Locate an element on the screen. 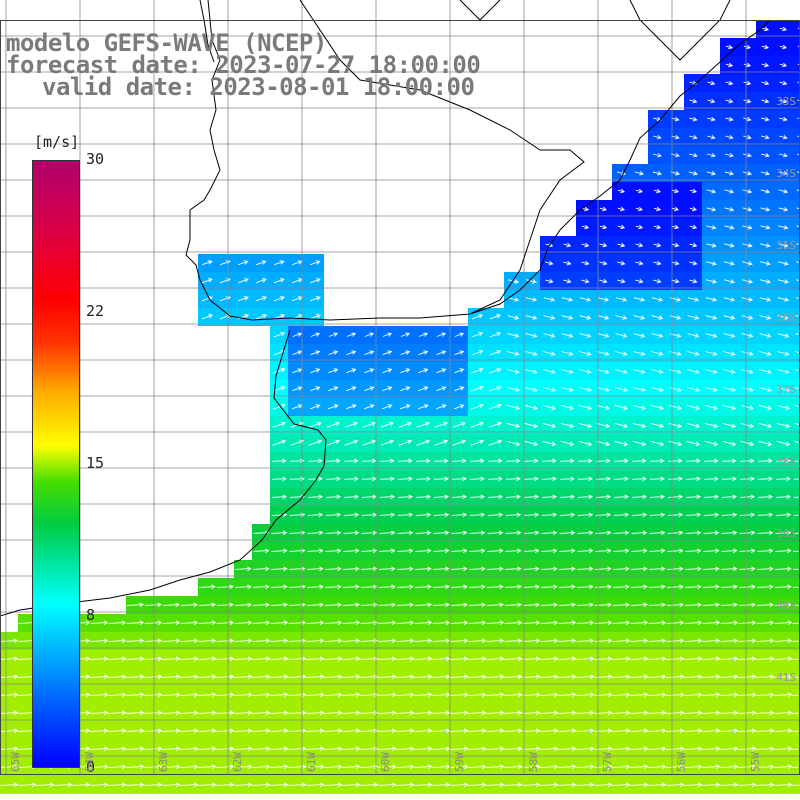 This screenshot has width=800, height=800. lon-label: 58W is located at coordinates (533, 762).